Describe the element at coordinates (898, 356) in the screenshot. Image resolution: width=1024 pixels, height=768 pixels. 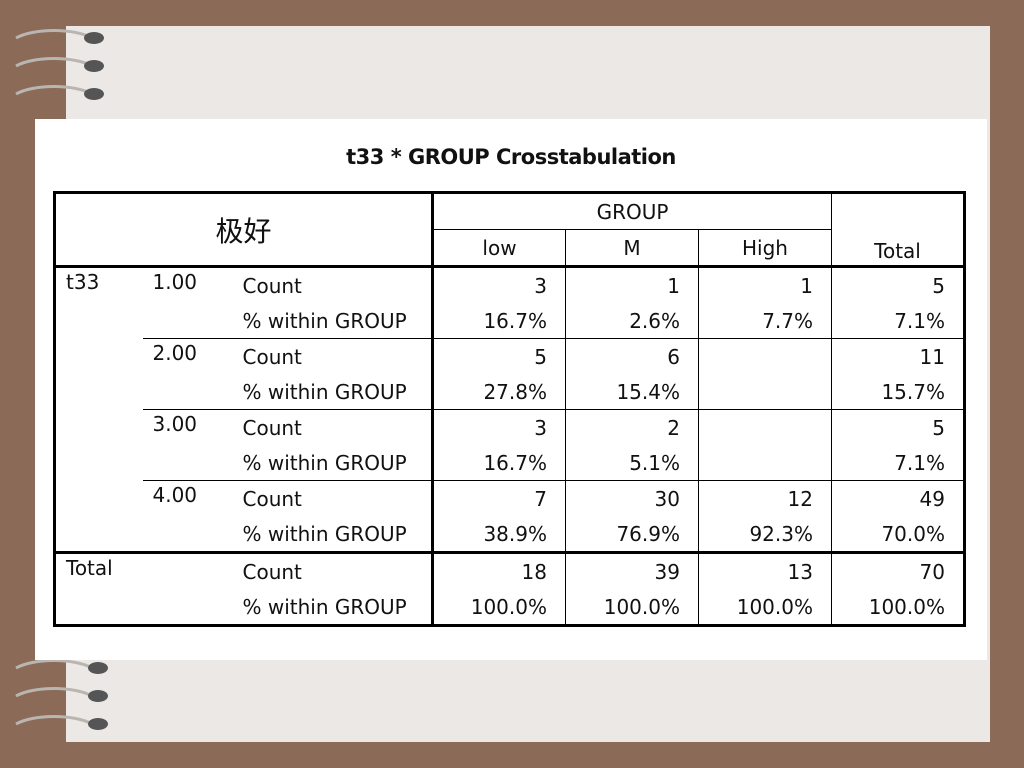
I see `count-cell: 11` at that location.